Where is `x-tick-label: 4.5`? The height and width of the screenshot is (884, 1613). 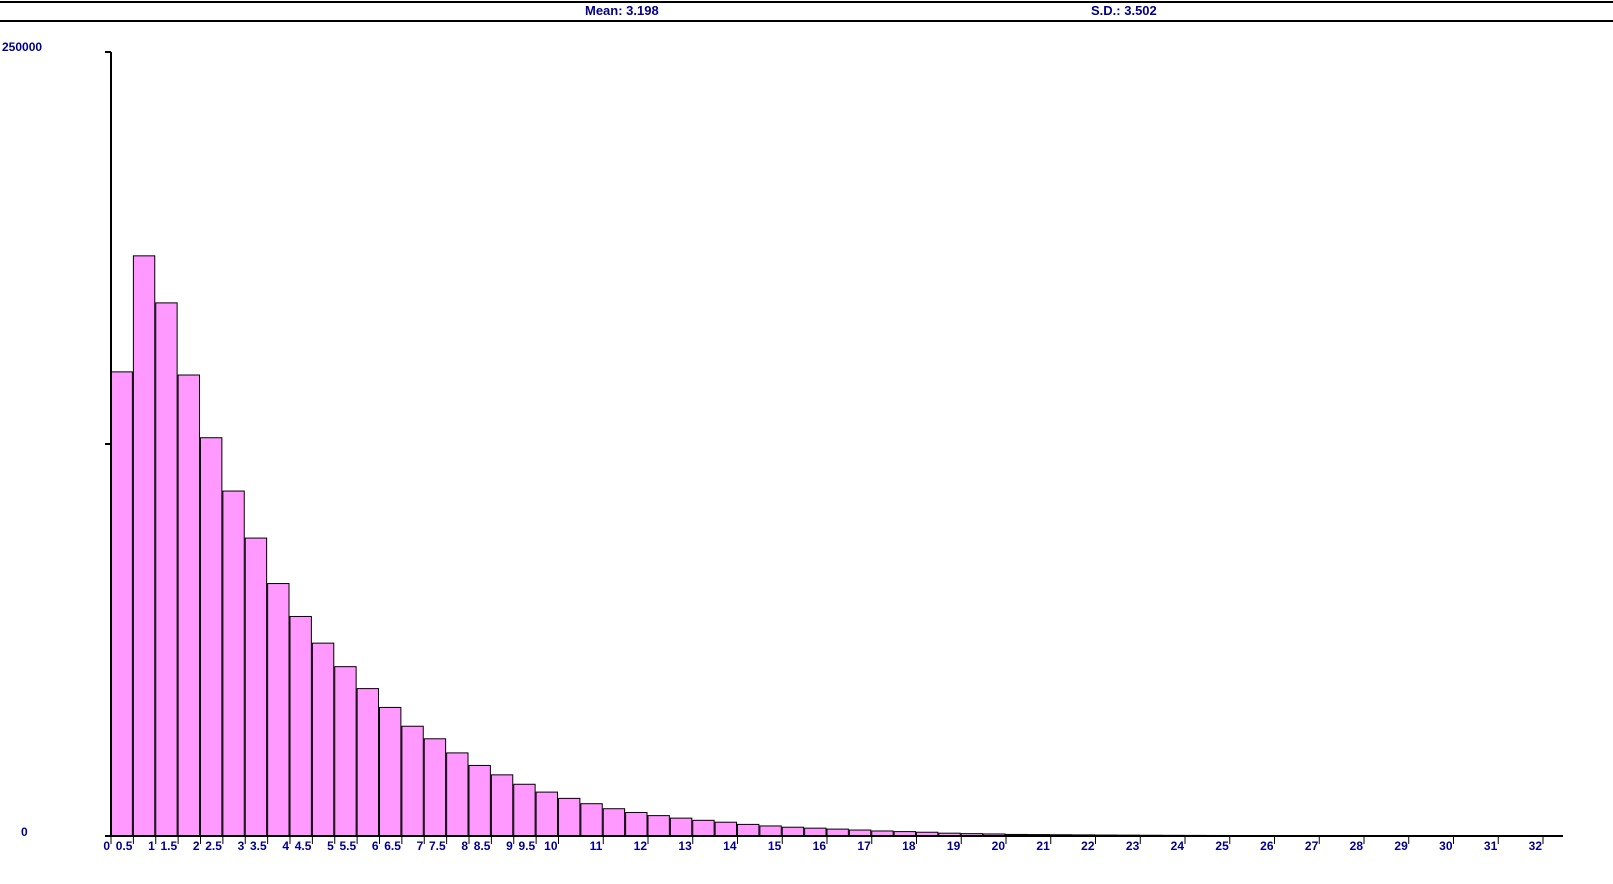
x-tick-label: 4.5 is located at coordinates (303, 846).